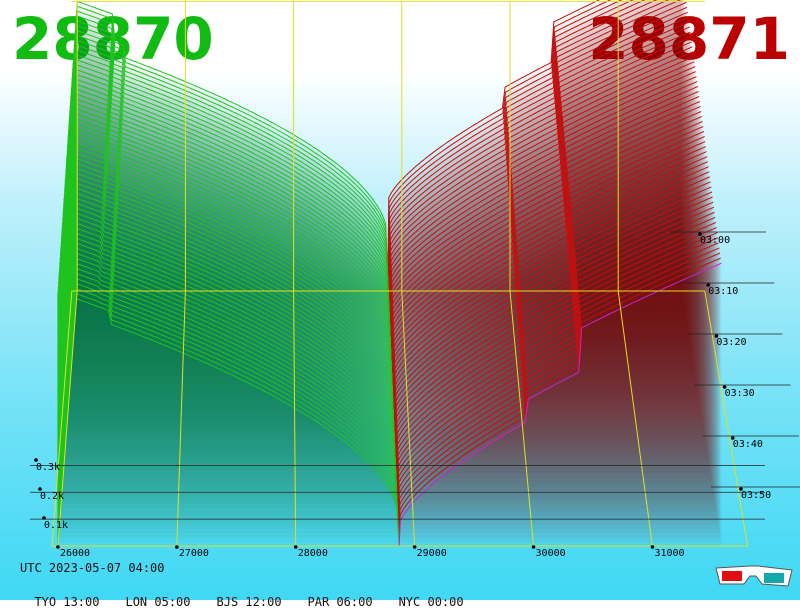 The image size is (800, 609). Describe the element at coordinates (56, 525) in the screenshot. I see `y-tick-label: 0.1k` at that location.